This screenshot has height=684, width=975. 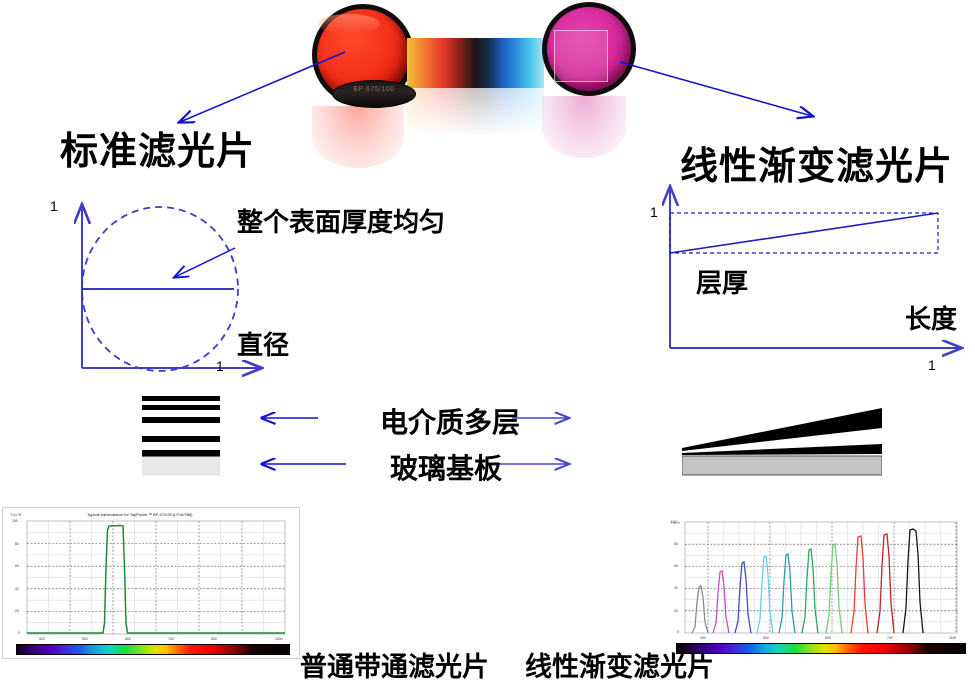 I want to click on magenta-filter-disc-photo, so click(x=589, y=49).